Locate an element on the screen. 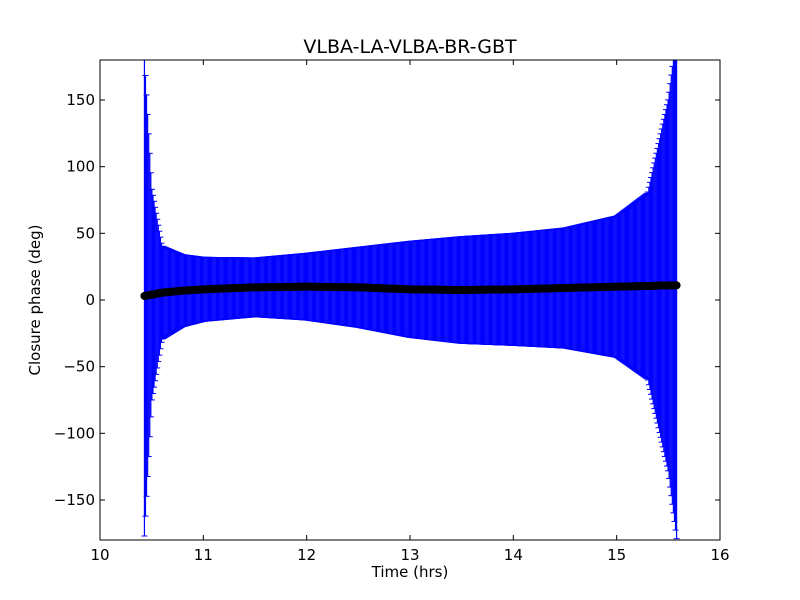 The height and width of the screenshot is (600, 800). y-tick-label: −100 is located at coordinates (74, 433).